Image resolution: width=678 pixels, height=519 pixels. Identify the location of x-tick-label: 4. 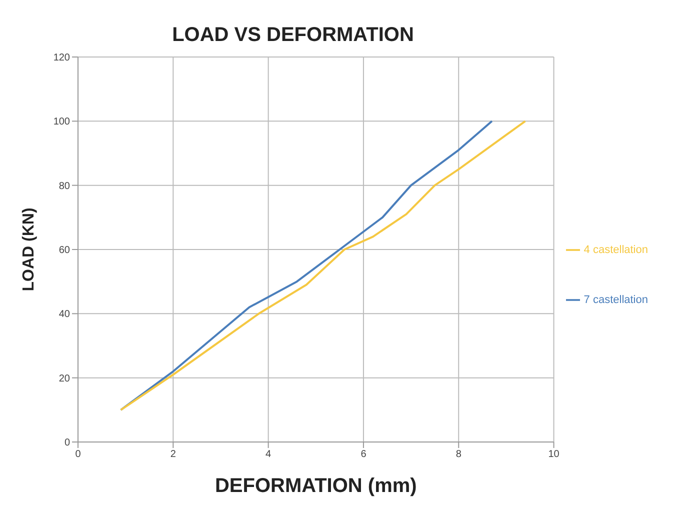
(269, 454).